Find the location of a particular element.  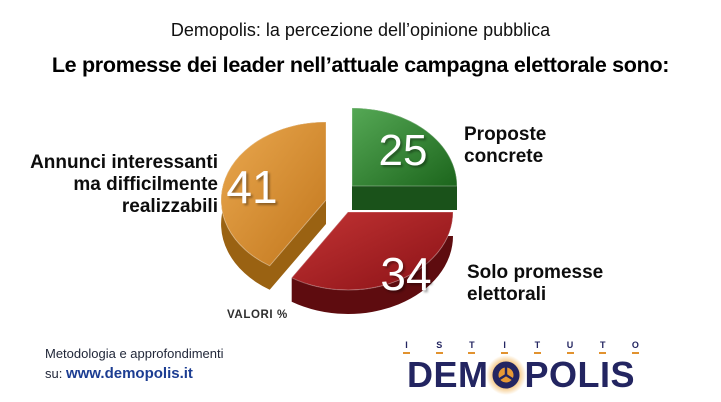

logo-istituto-letter: S is located at coordinates (439, 347).